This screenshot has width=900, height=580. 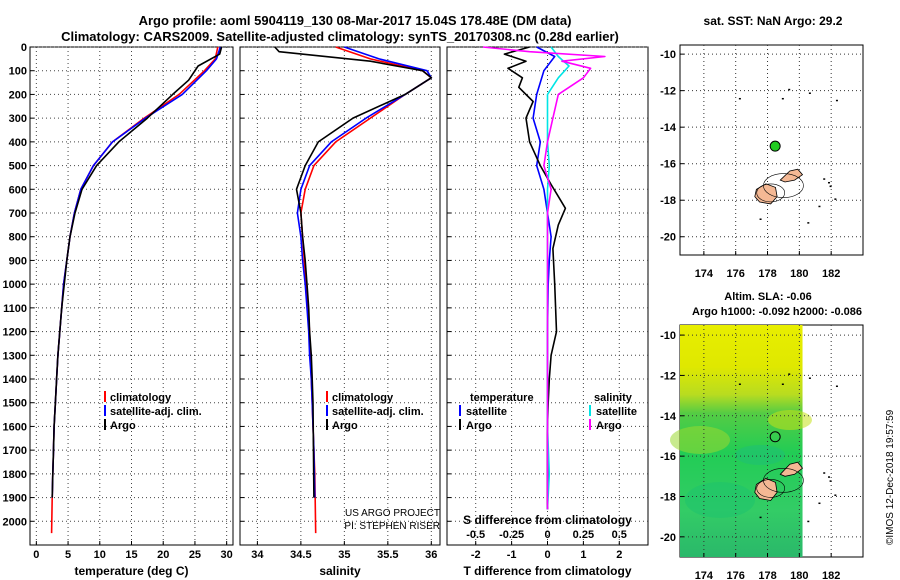 I want to click on x-tick-label: 182, so click(x=831, y=575).